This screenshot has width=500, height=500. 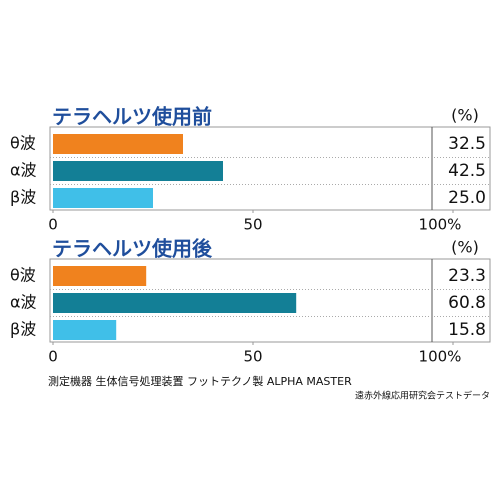 What do you see at coordinates (467, 144) in the screenshot?
I see `value-label: 32.5` at bounding box center [467, 144].